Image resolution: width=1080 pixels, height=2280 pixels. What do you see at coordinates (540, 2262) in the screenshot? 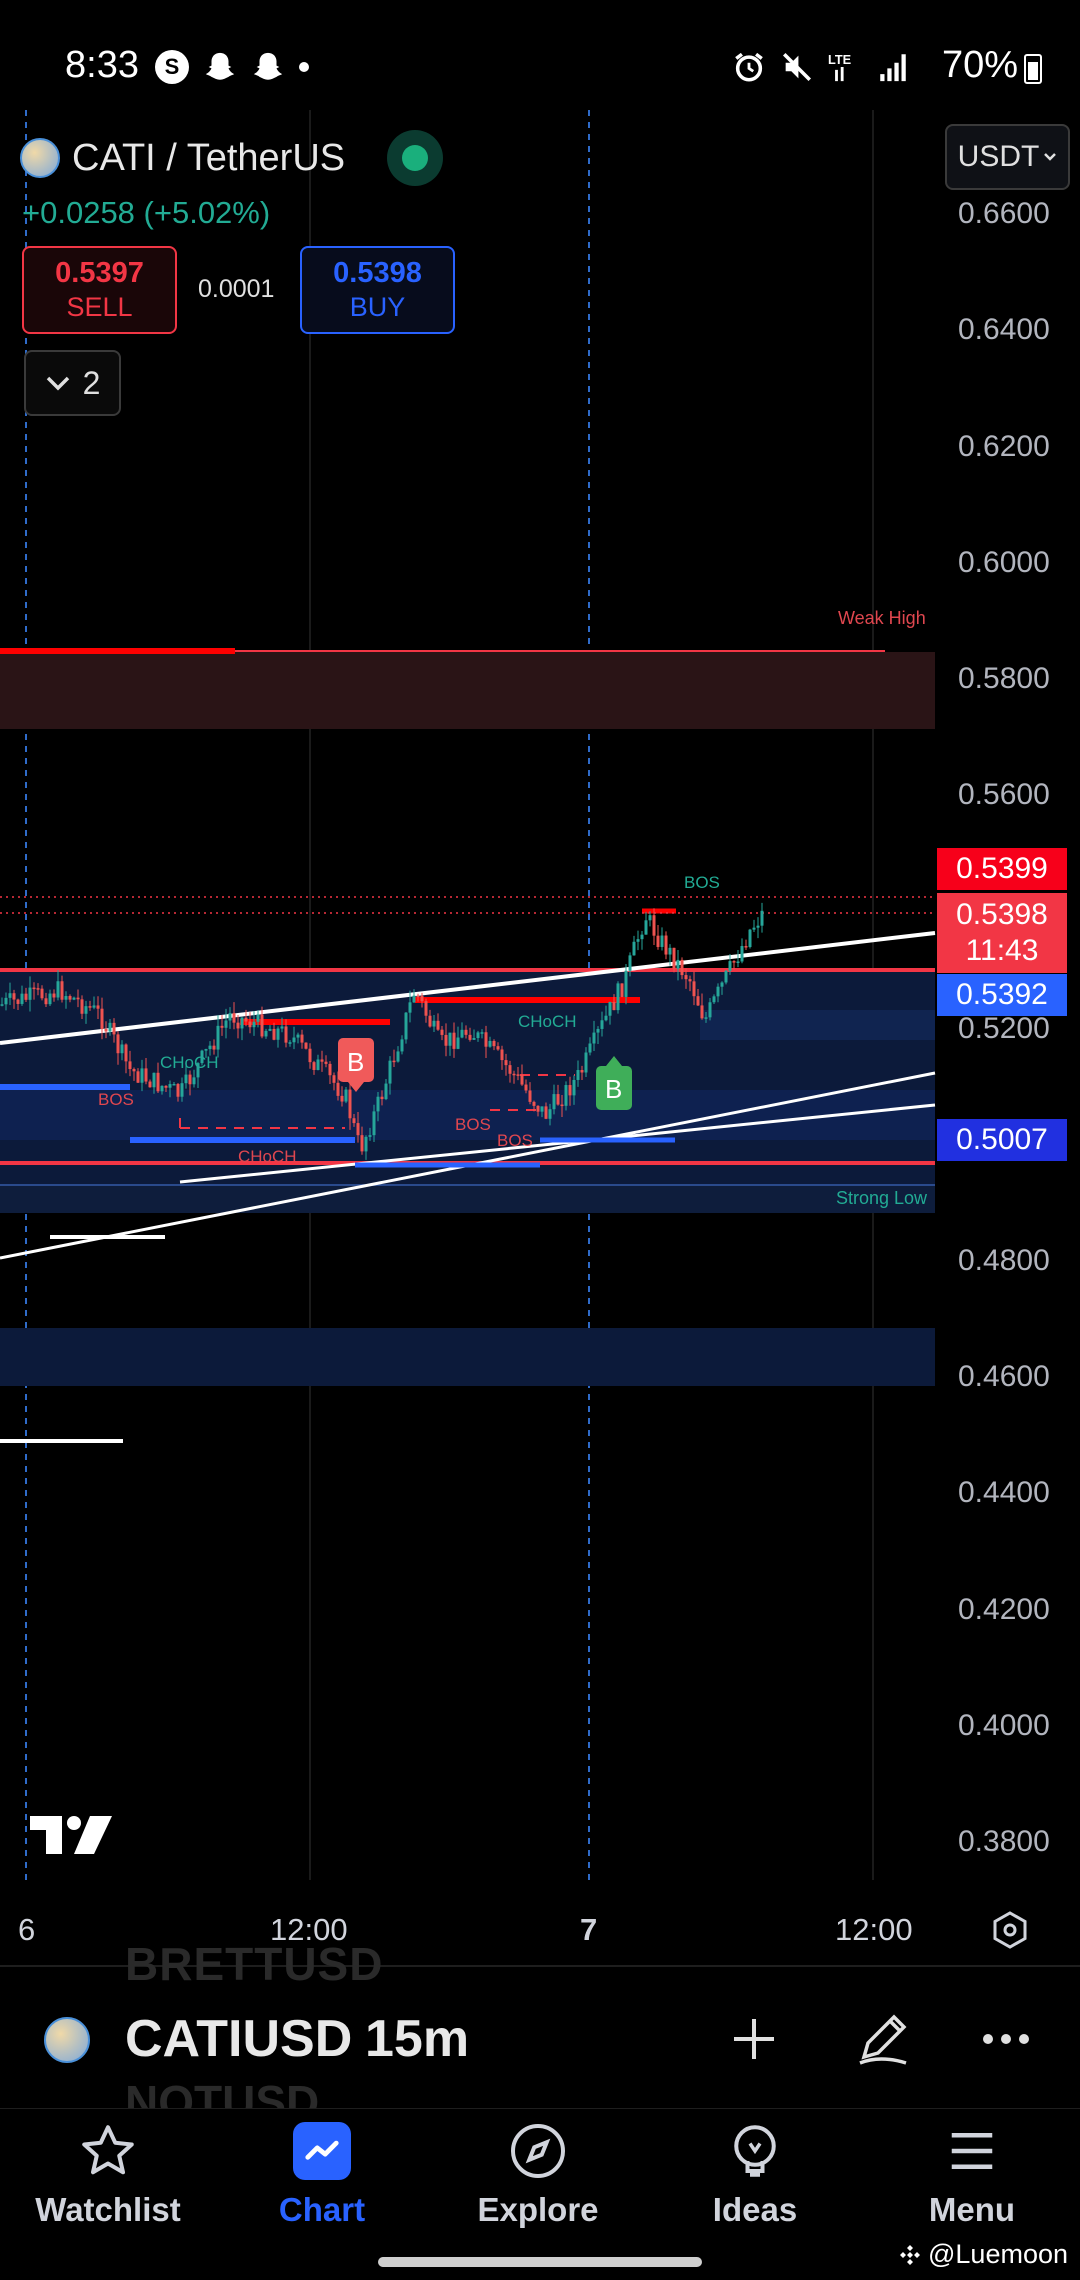
I see `home-indicator` at bounding box center [540, 2262].